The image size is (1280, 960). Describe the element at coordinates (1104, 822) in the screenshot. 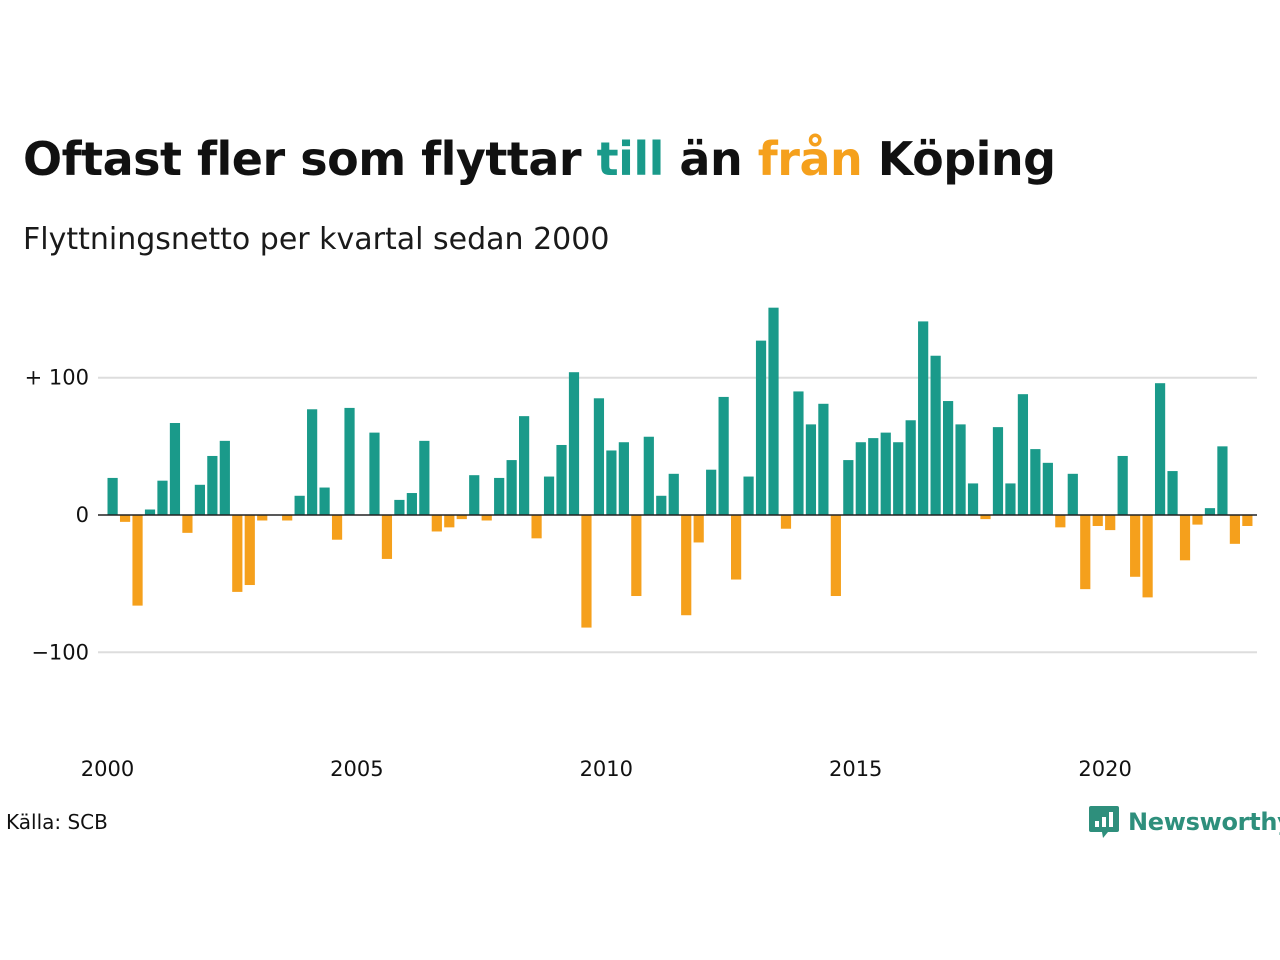

I see `newsworthy-logo-icon` at that location.